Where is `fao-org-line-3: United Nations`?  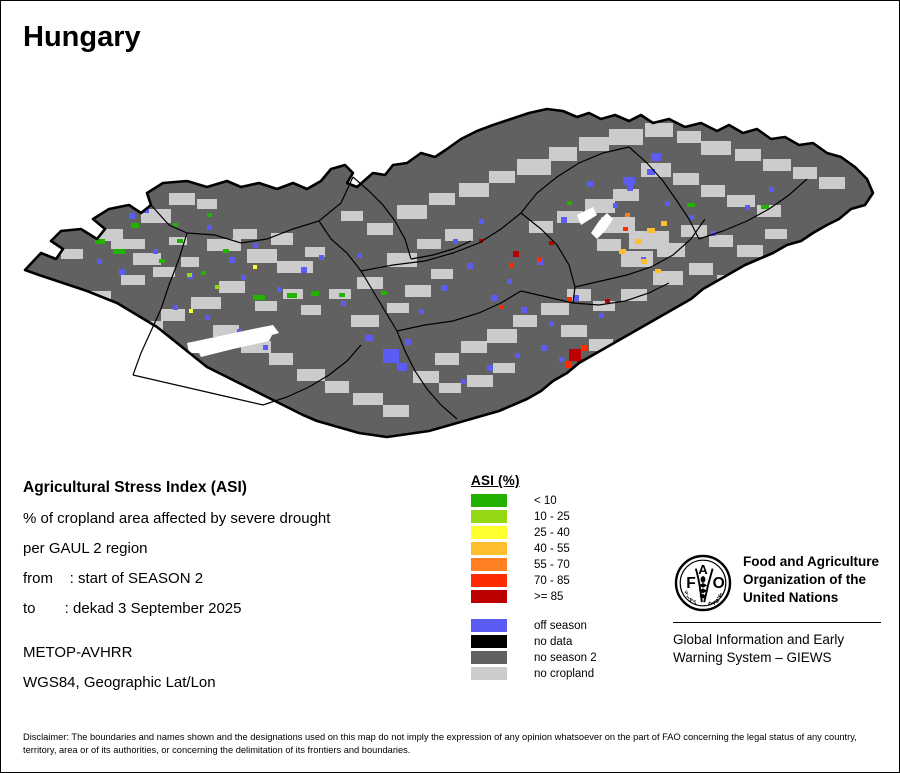
fao-org-line-3: United Nations is located at coordinates (791, 597).